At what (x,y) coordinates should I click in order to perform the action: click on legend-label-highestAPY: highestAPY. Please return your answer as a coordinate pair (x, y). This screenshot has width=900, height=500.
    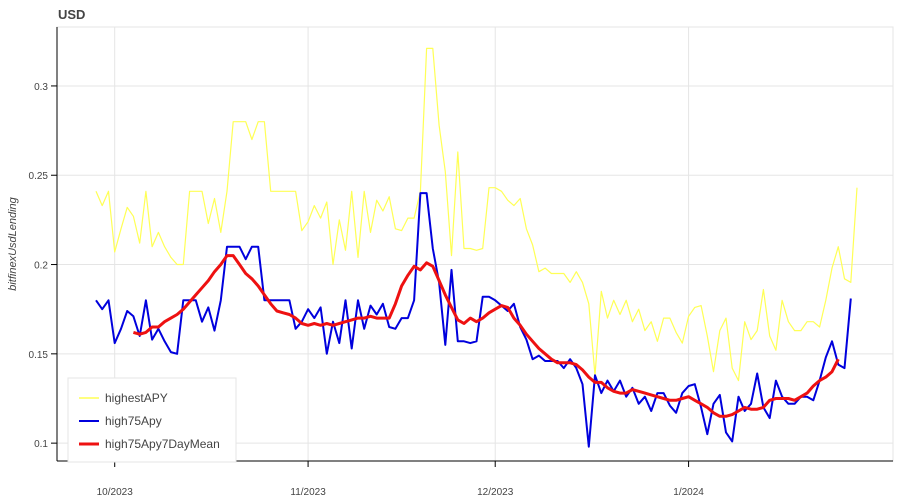
    Looking at the image, I should click on (136, 398).